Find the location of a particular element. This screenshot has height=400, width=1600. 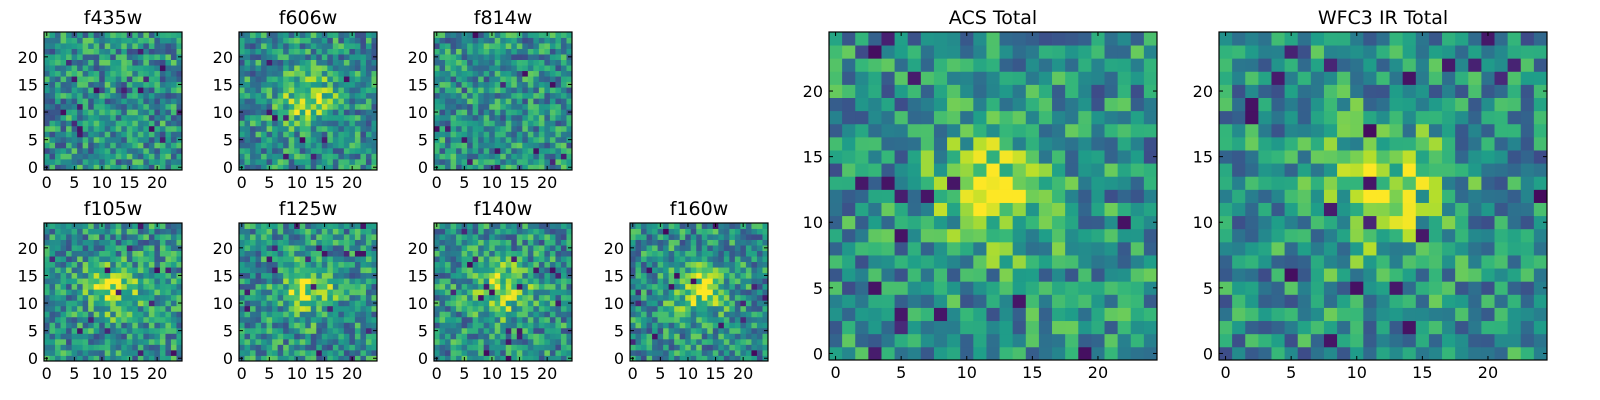

x-tick-label: 5 is located at coordinates (269, 373).